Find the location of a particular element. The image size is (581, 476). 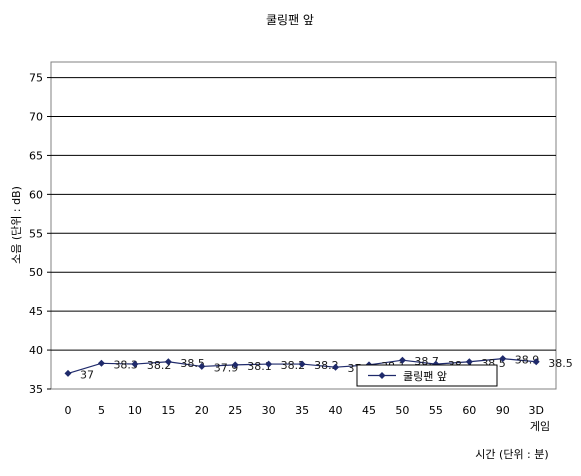

x-tick-label-12: 60 is located at coordinates (469, 410).